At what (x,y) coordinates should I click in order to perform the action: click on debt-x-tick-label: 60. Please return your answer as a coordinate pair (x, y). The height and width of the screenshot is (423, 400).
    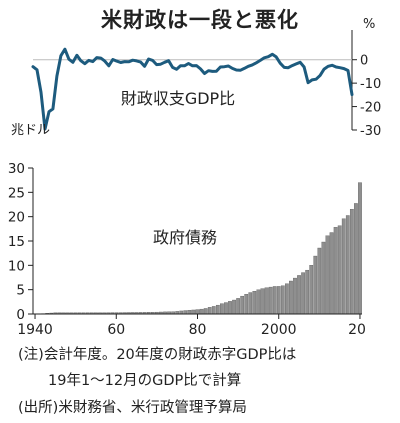
    Looking at the image, I should click on (116, 330).